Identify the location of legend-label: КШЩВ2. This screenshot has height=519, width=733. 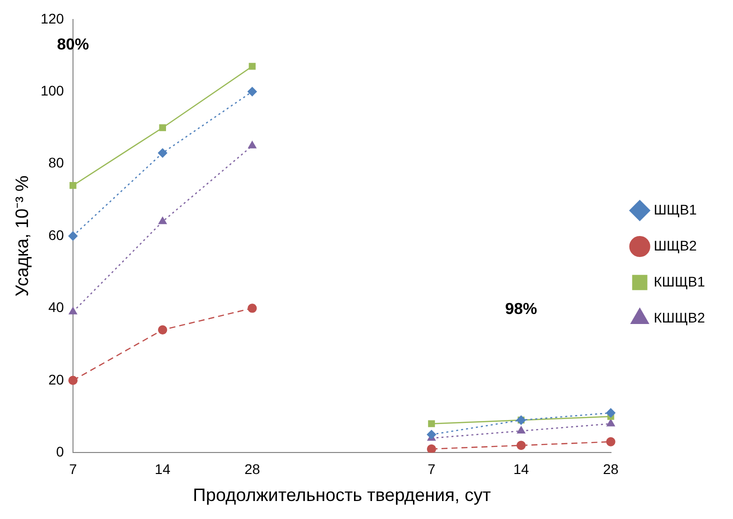
(680, 317).